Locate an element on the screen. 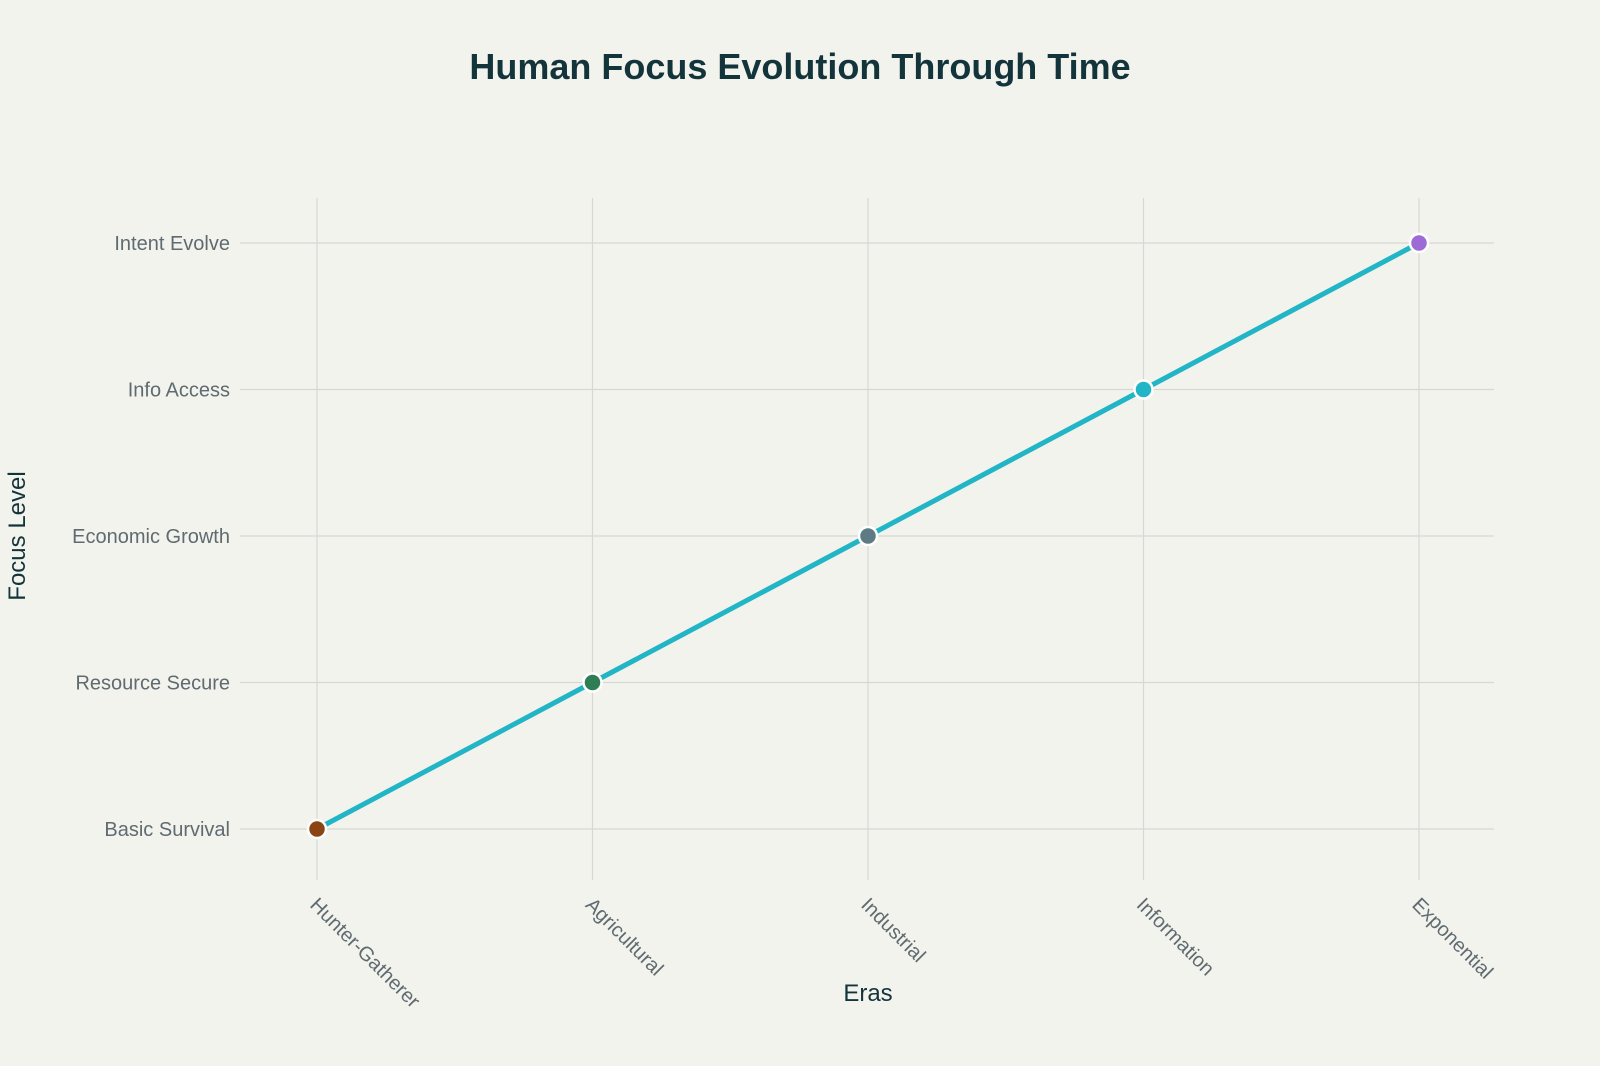  x-tick-label: Industrial is located at coordinates (892, 930).